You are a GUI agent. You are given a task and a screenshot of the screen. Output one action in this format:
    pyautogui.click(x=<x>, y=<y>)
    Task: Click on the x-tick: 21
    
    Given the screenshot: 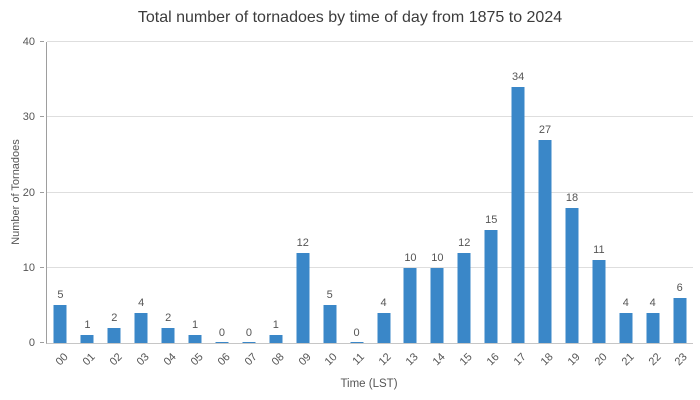 What is the action you would take?
    pyautogui.click(x=624, y=360)
    